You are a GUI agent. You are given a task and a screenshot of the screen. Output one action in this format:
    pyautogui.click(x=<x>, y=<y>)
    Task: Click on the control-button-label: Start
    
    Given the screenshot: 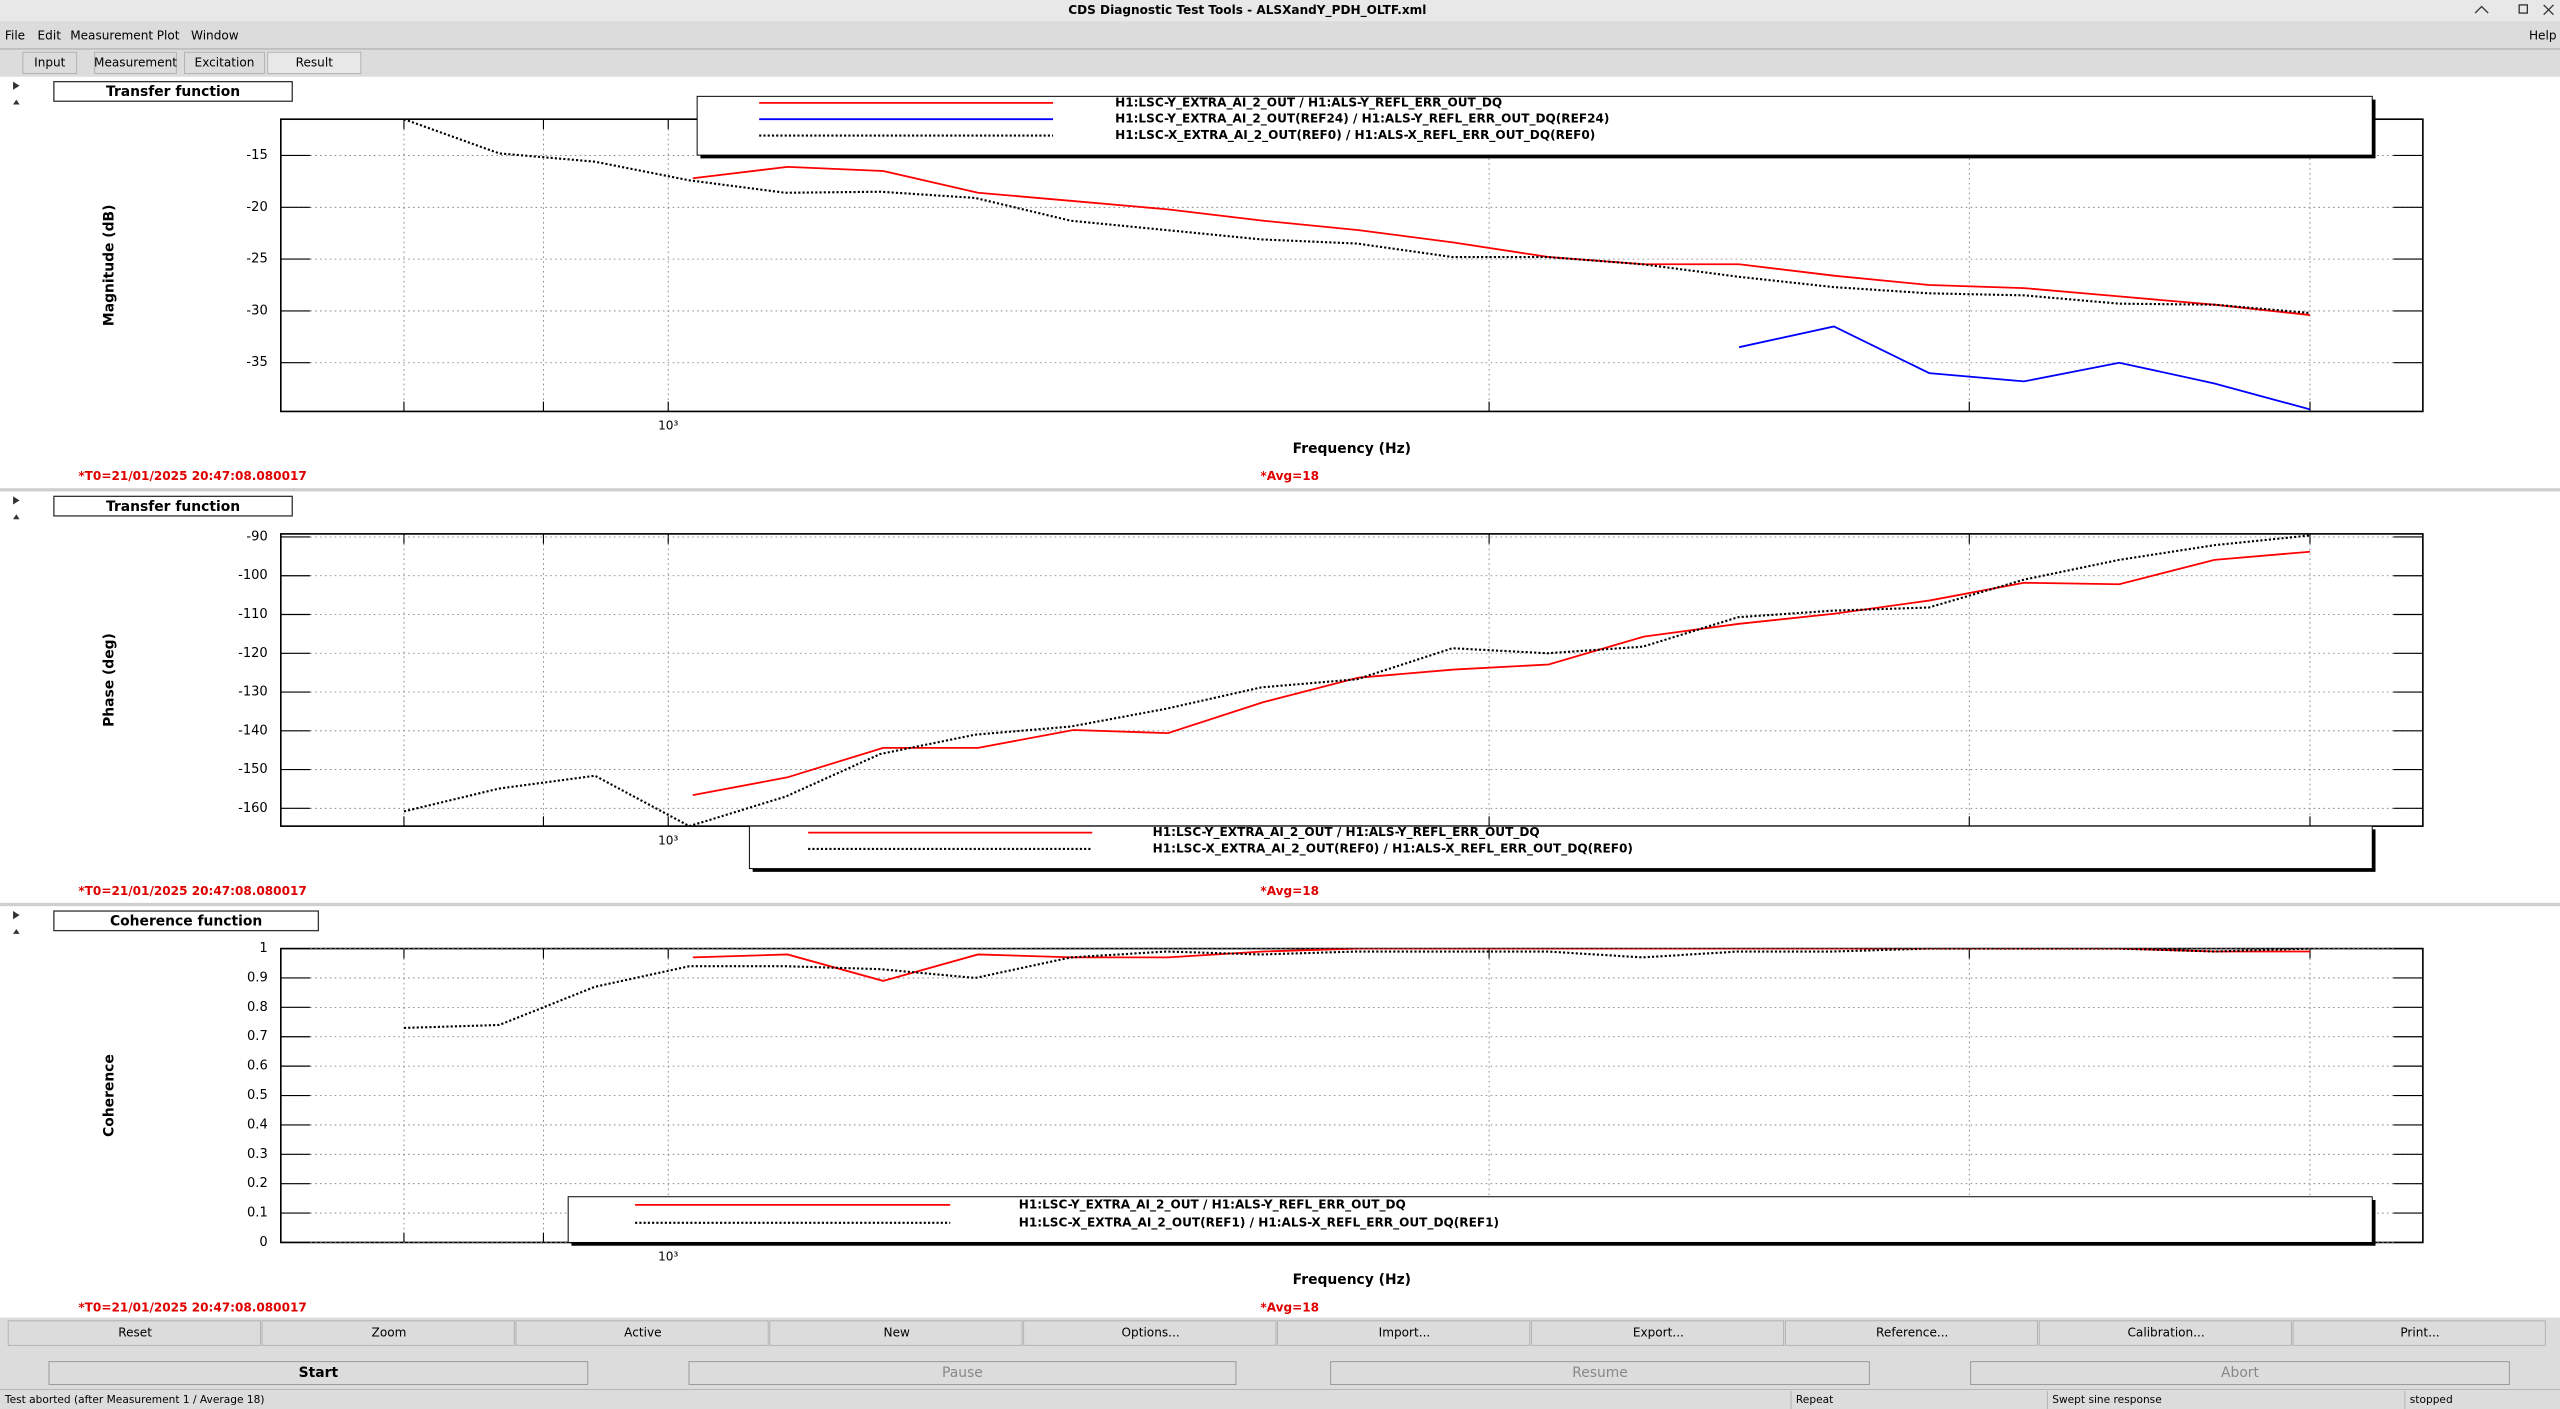 What is the action you would take?
    pyautogui.click(x=319, y=1373)
    